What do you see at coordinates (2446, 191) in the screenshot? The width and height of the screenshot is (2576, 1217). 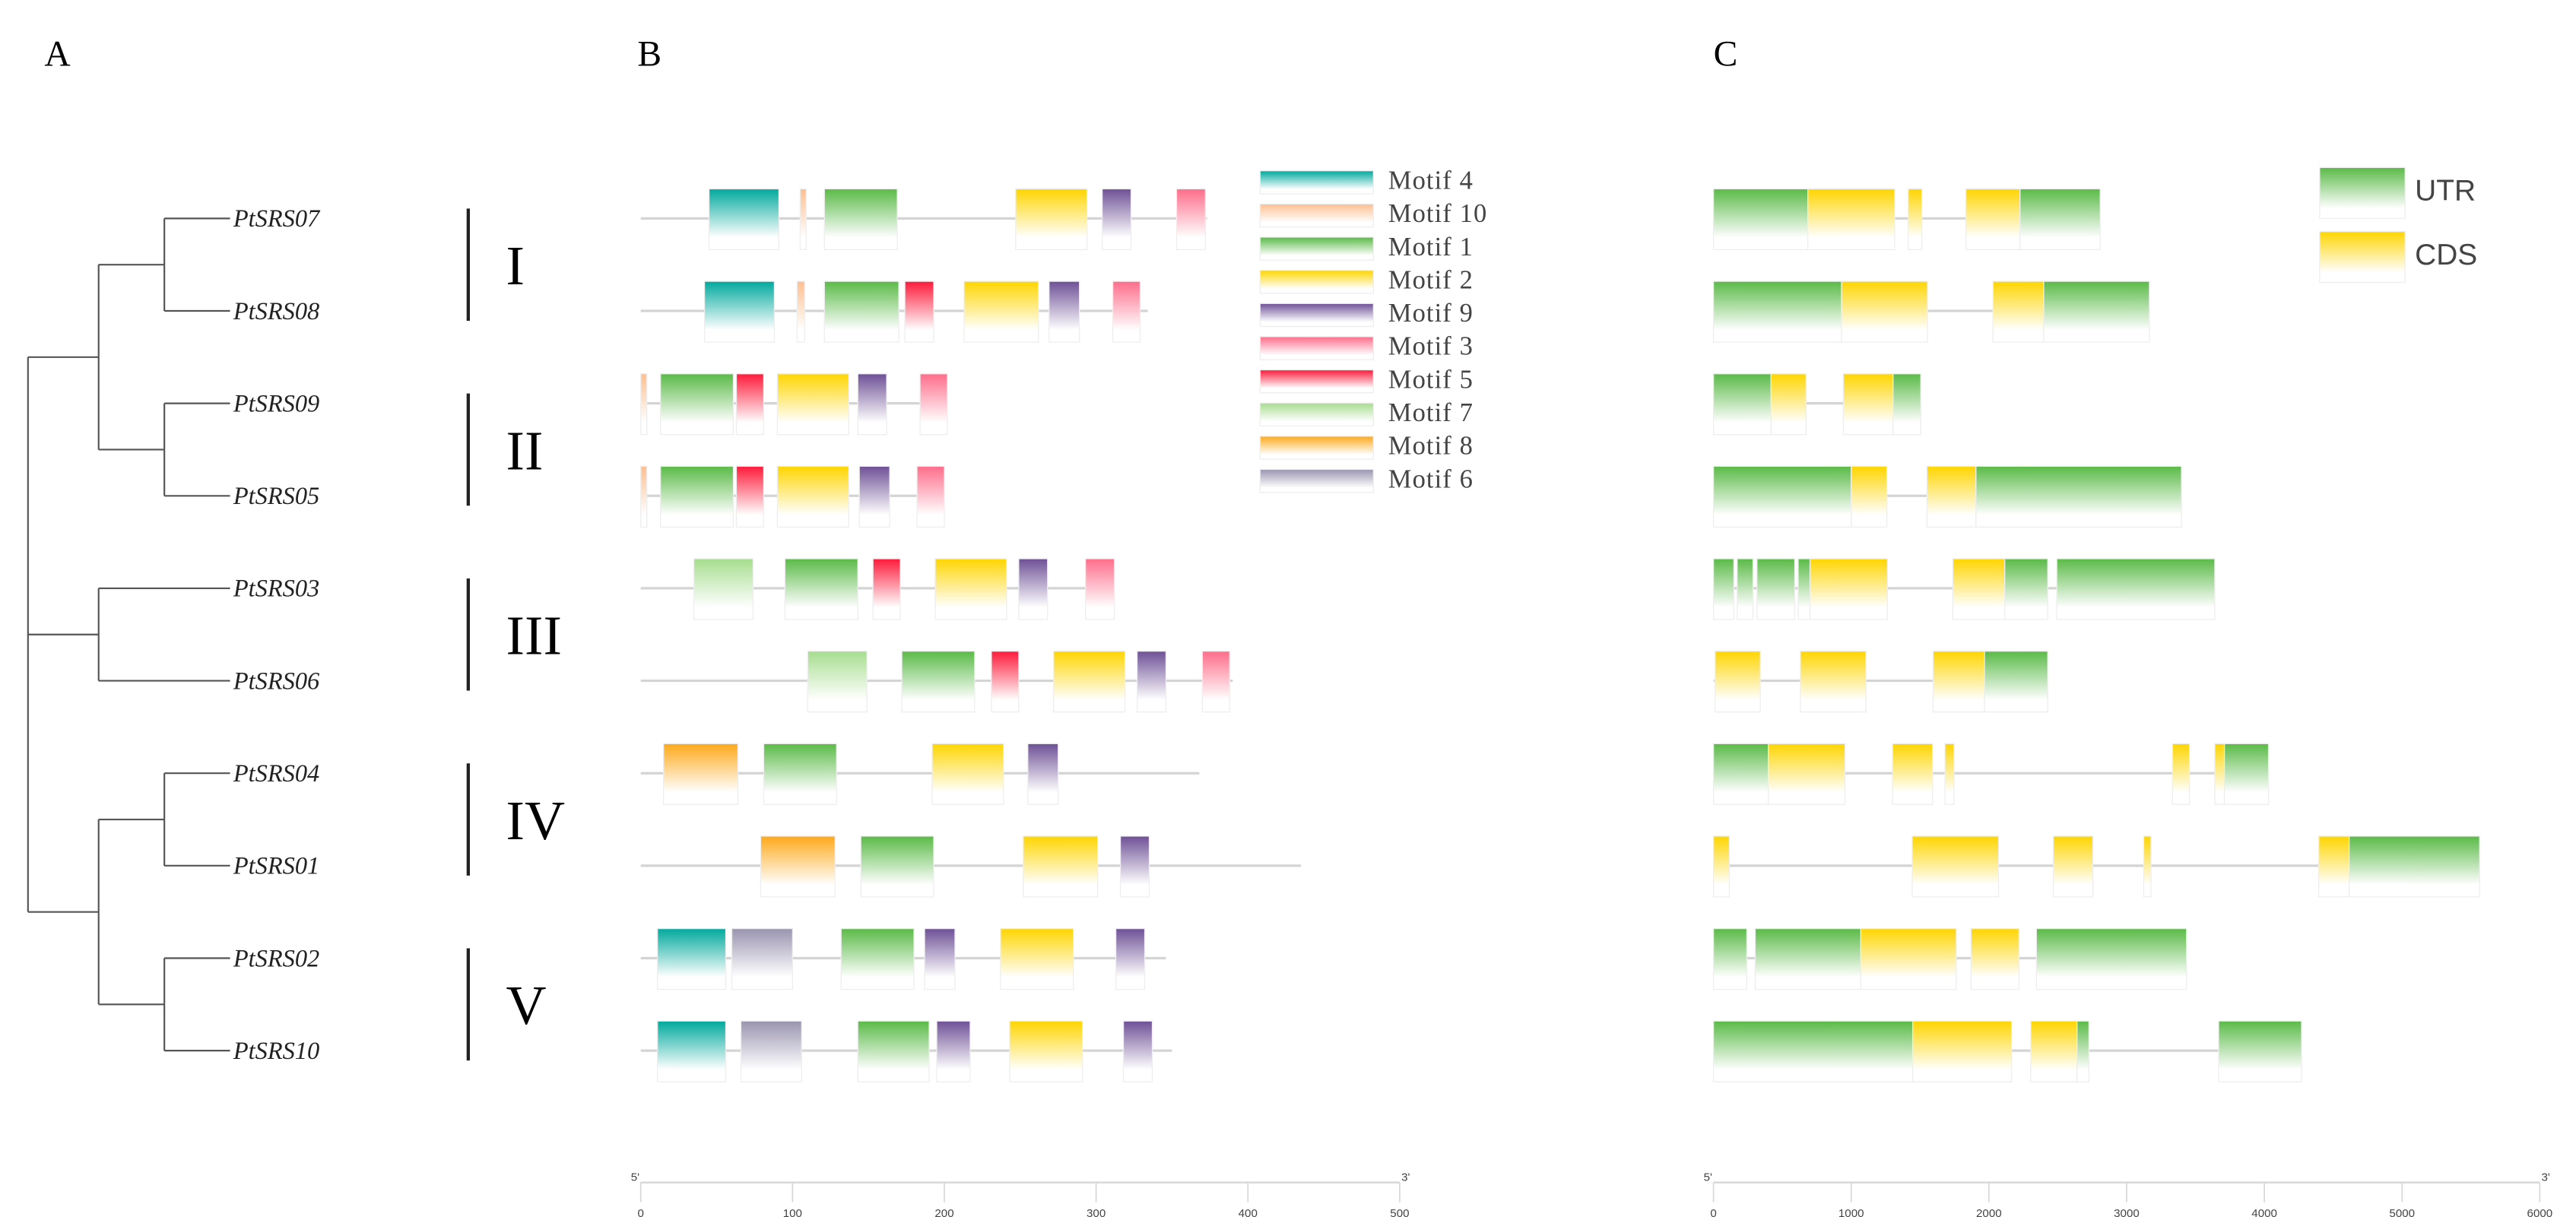 I see `legend-label-utr: UTR` at bounding box center [2446, 191].